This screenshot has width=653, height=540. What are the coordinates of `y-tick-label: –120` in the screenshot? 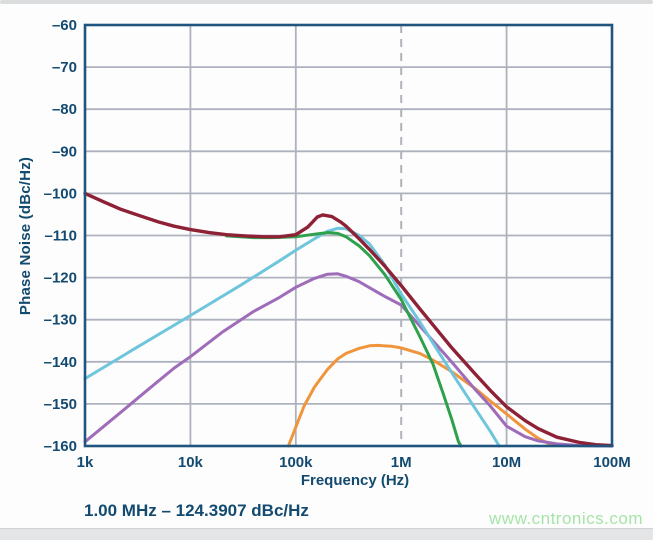 It's located at (60, 278).